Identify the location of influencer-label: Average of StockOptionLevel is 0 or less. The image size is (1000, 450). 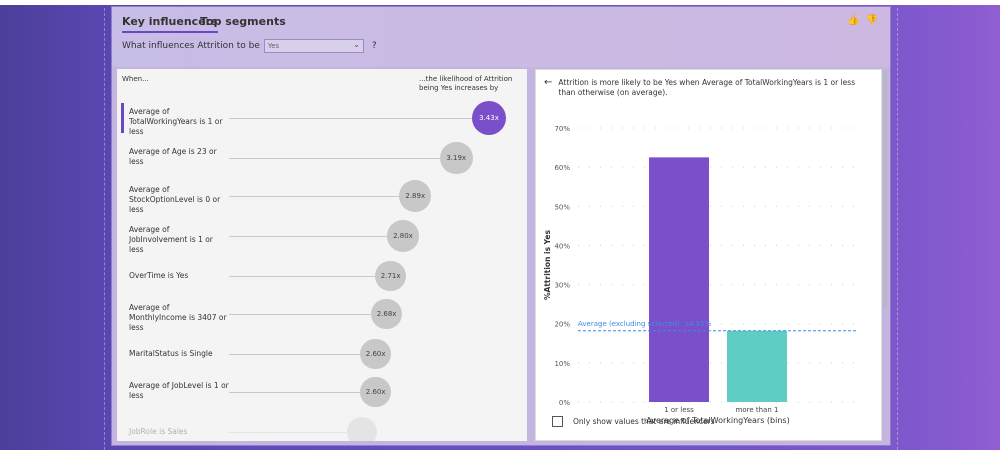
(175, 200).